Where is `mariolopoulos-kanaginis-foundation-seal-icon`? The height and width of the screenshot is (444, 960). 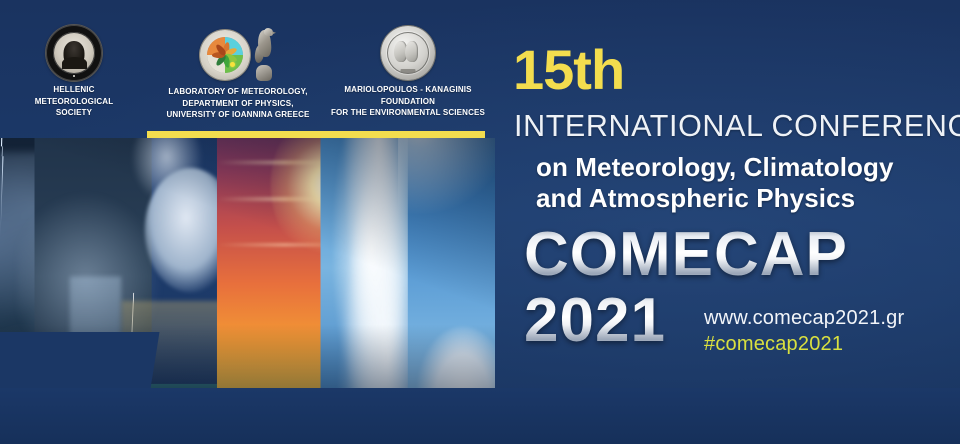 mariolopoulos-kanaginis-foundation-seal-icon is located at coordinates (408, 53).